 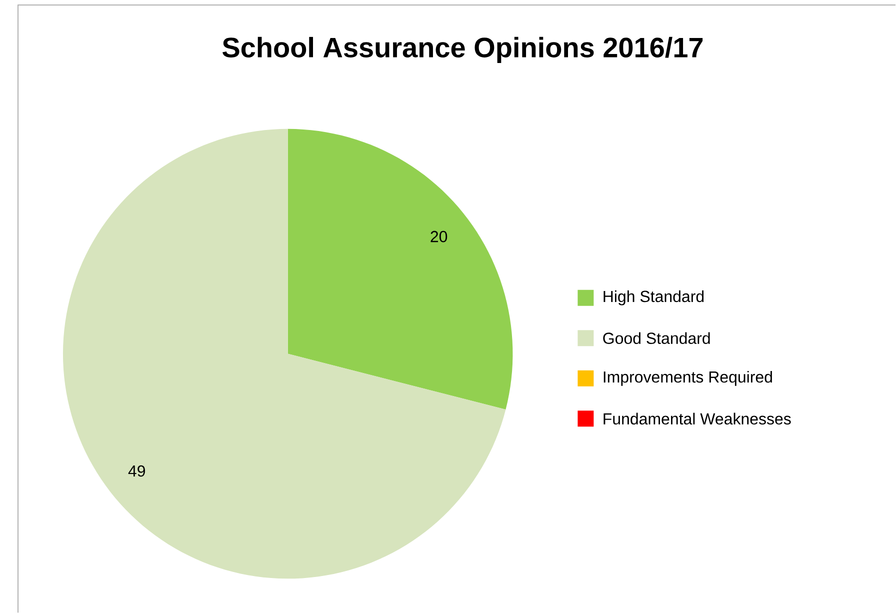 I want to click on legend-label: High Standard, so click(x=654, y=298).